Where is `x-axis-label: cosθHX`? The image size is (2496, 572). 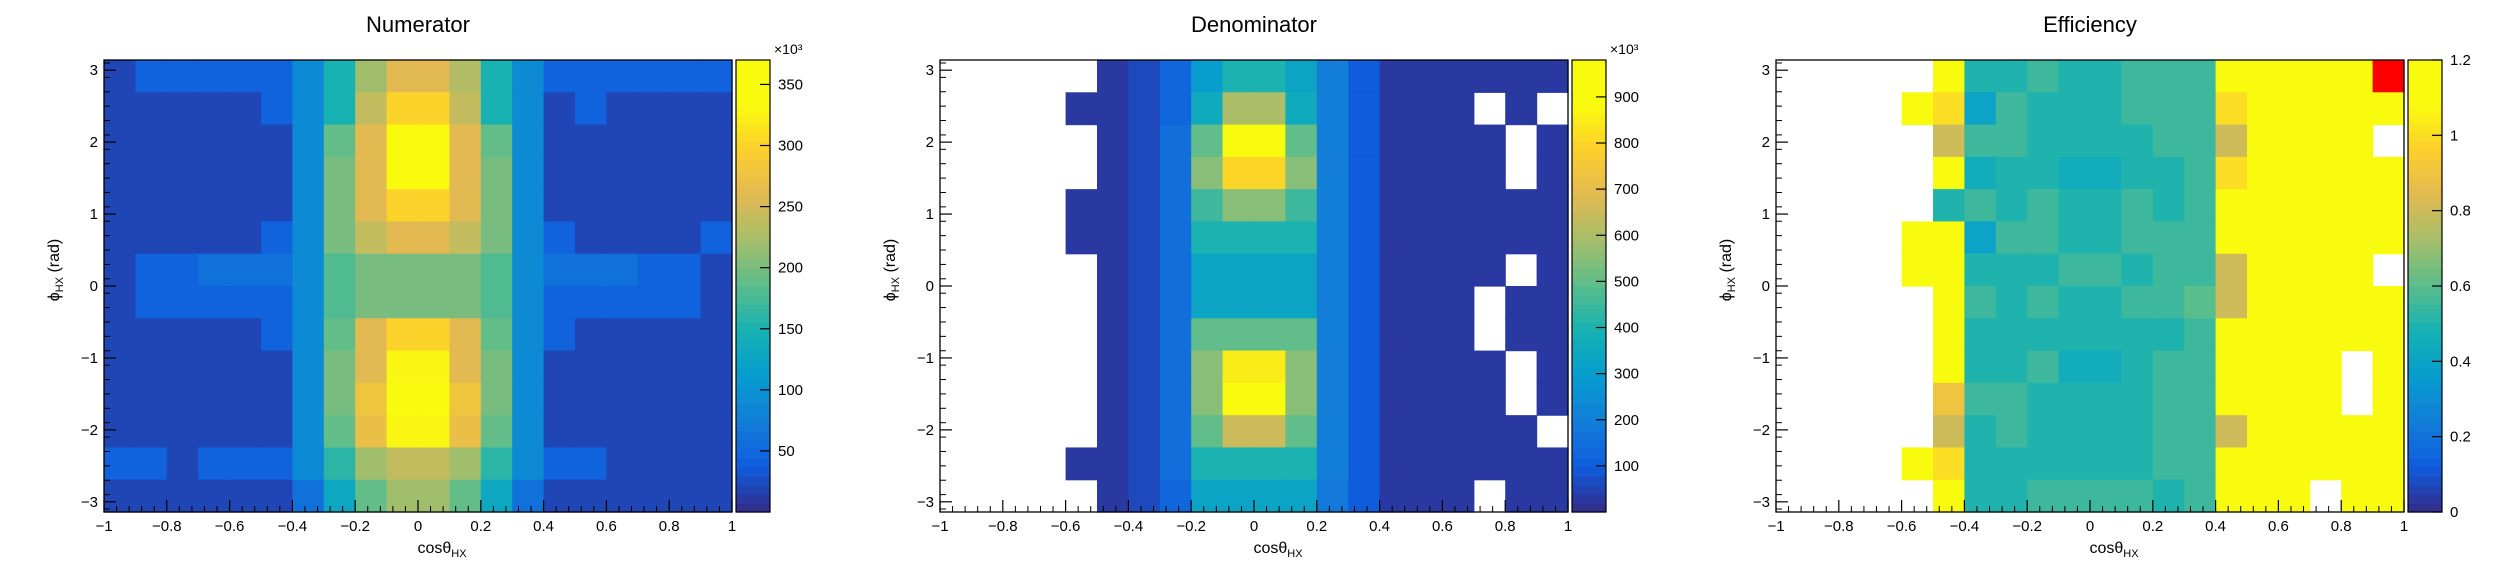
x-axis-label: cosθHX is located at coordinates (2114, 550).